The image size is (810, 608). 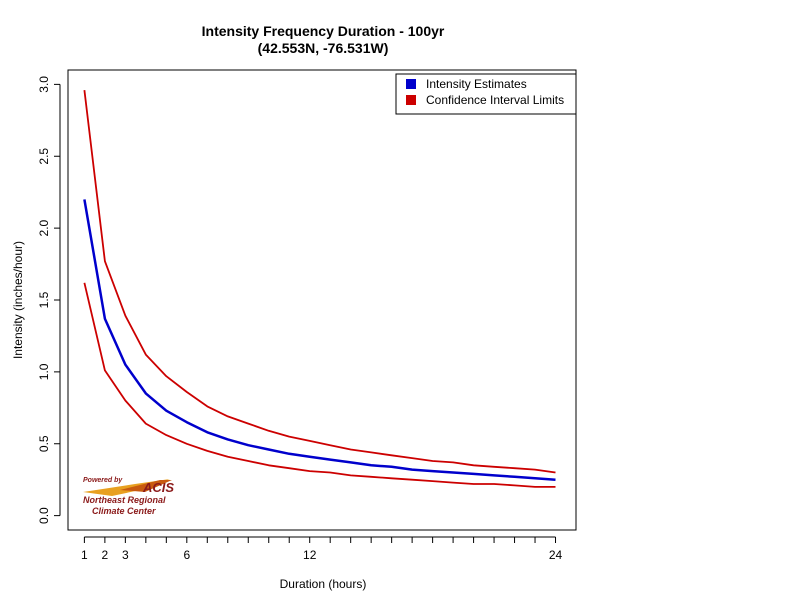 I want to click on chart-subtitle: (42.553N, -76.531W), so click(x=323, y=48).